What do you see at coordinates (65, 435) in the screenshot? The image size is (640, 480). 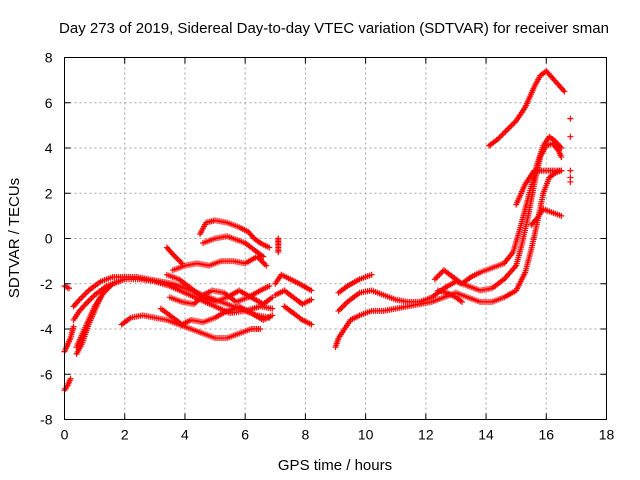 I see `x-tick-label: 0` at bounding box center [65, 435].